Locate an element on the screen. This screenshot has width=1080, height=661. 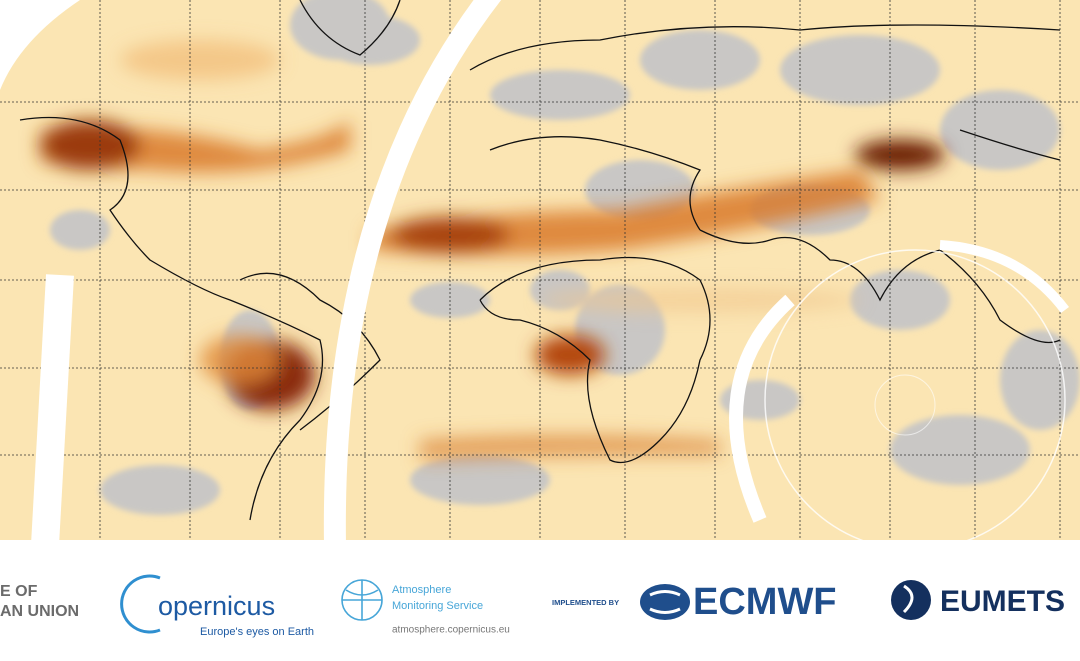
copernicus-tagline: Europe's eyes on Earth is located at coordinates (257, 632).